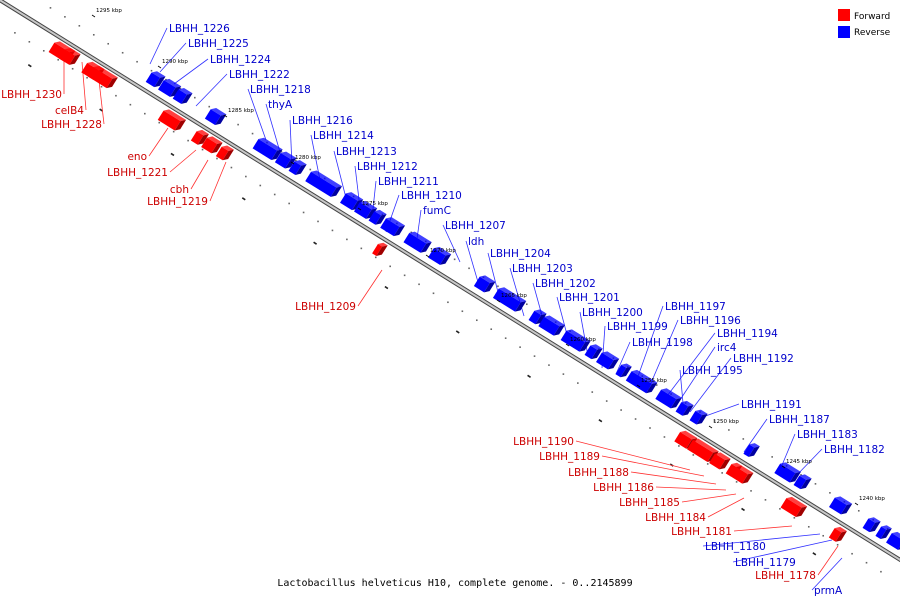 This screenshot has width=900, height=600. I want to click on gene-label: LBHH_1216, so click(322, 121).